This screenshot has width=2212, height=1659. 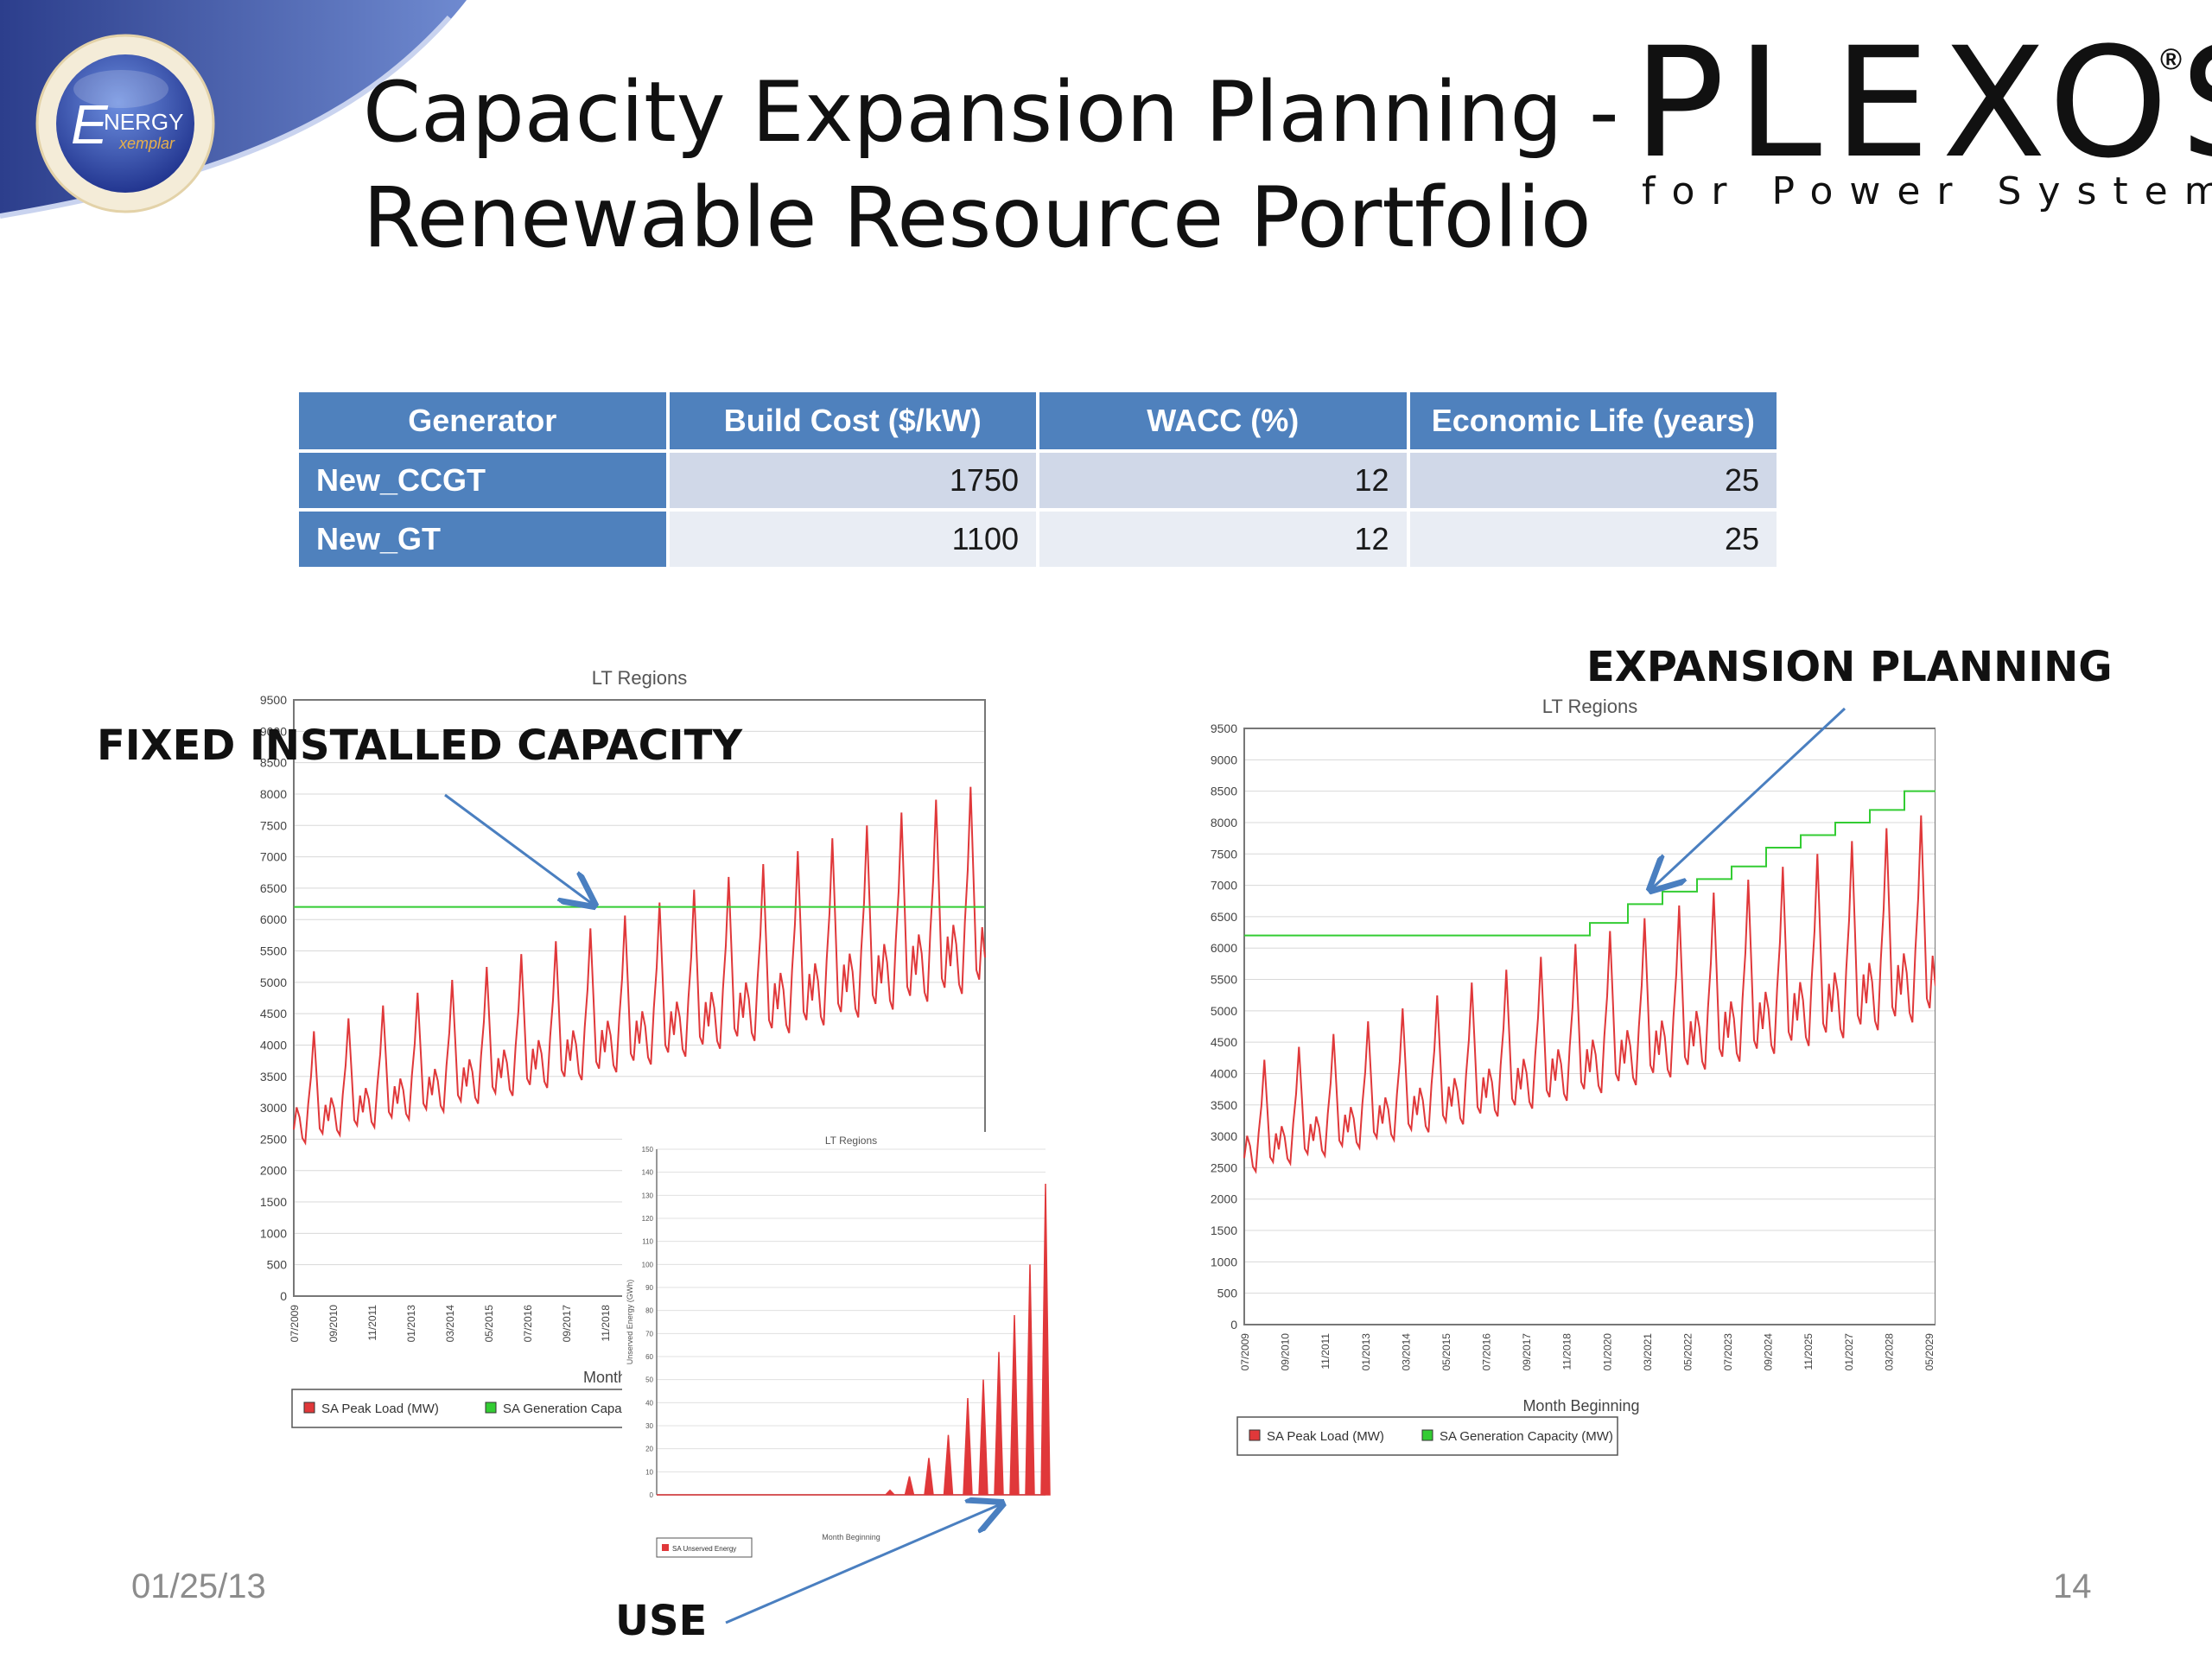 I want to click on y-tick-label: 130, so click(x=648, y=1195).